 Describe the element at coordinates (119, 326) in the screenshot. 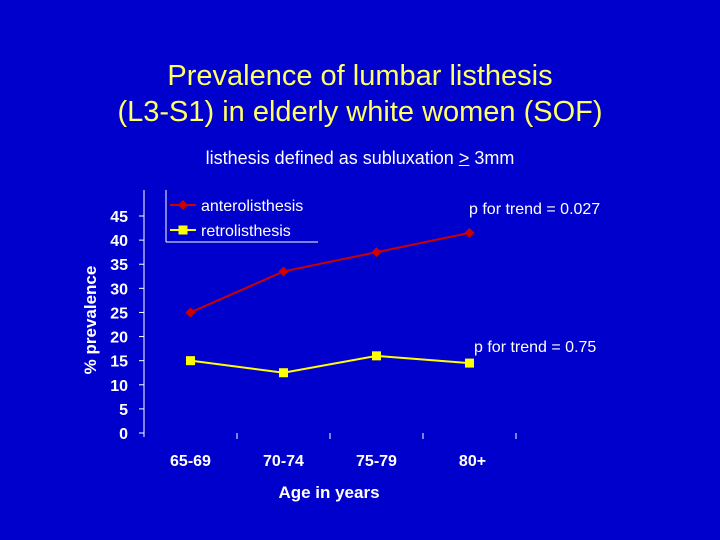

I see `y-tick-labels: 0 5 10 15 20 25 30 35 40 45` at that location.